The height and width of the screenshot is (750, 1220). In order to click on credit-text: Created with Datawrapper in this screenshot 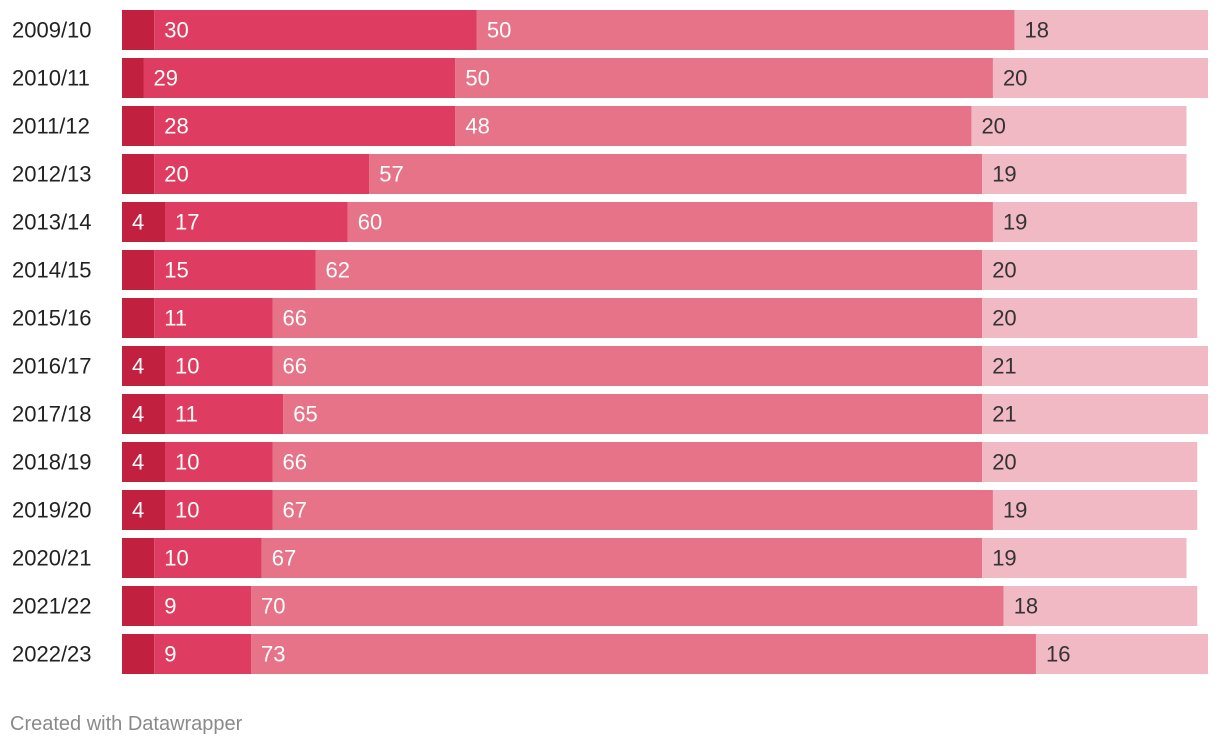, I will do `click(126, 724)`.